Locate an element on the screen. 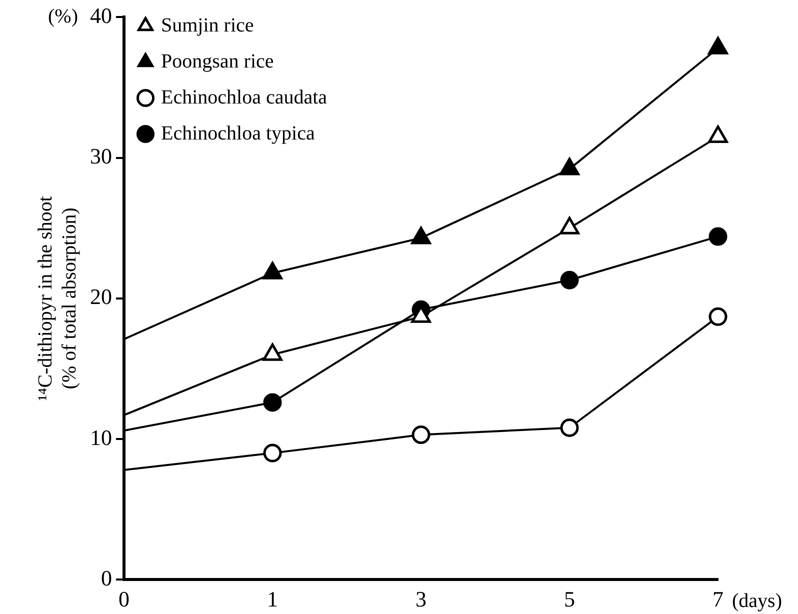  y-tick-label: 10 is located at coordinates (101, 437).